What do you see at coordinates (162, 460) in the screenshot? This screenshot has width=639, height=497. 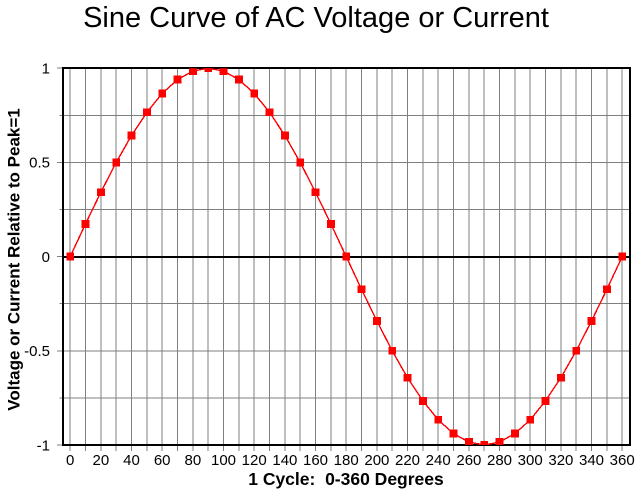 I see `svg-text: 60` at bounding box center [162, 460].